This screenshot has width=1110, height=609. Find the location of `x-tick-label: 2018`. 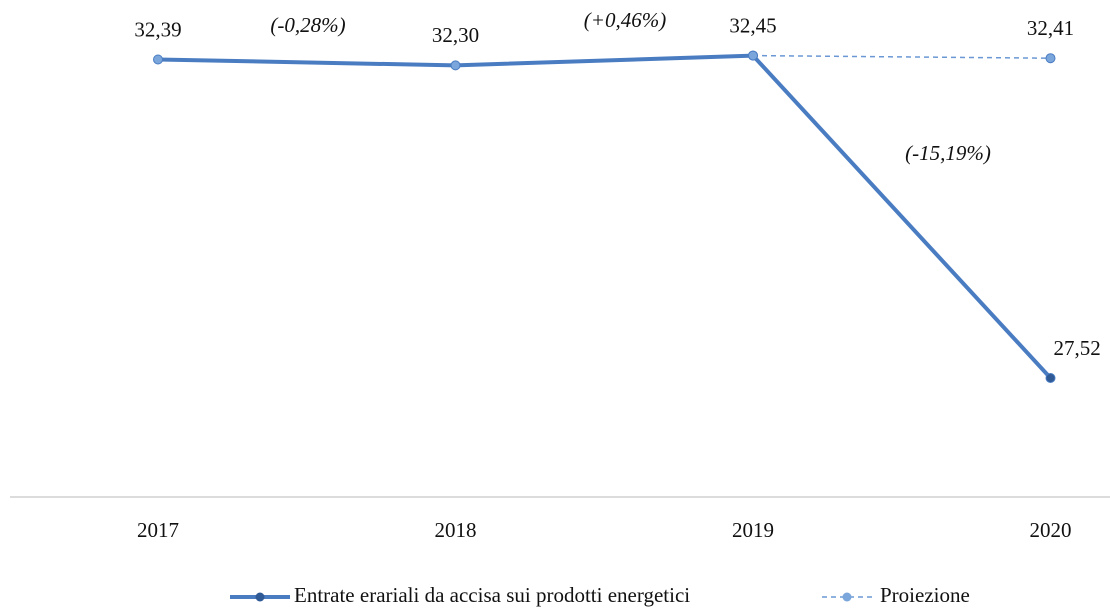

x-tick-label: 2018 is located at coordinates (456, 530).